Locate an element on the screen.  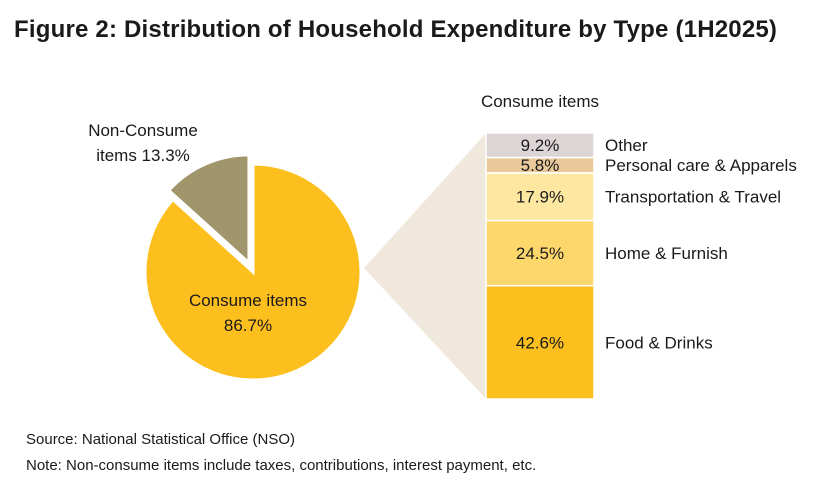
bar-value-food-drinks: 42.6% is located at coordinates (540, 342).